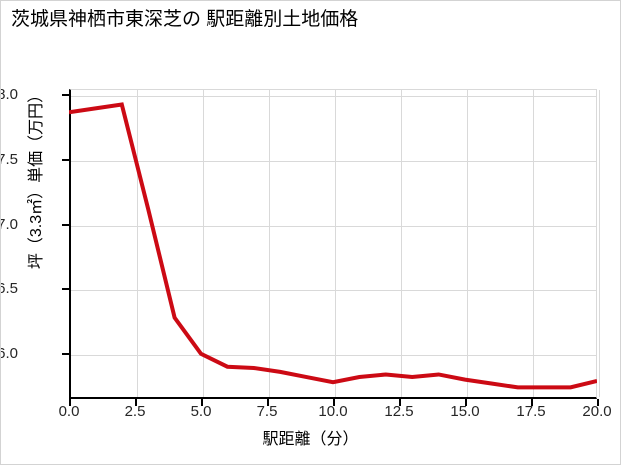 Image resolution: width=621 pixels, height=465 pixels. Describe the element at coordinates (36, 178) in the screenshot. I see `y-axis-label: 坪（3.3㎡）単価（万円）` at that location.